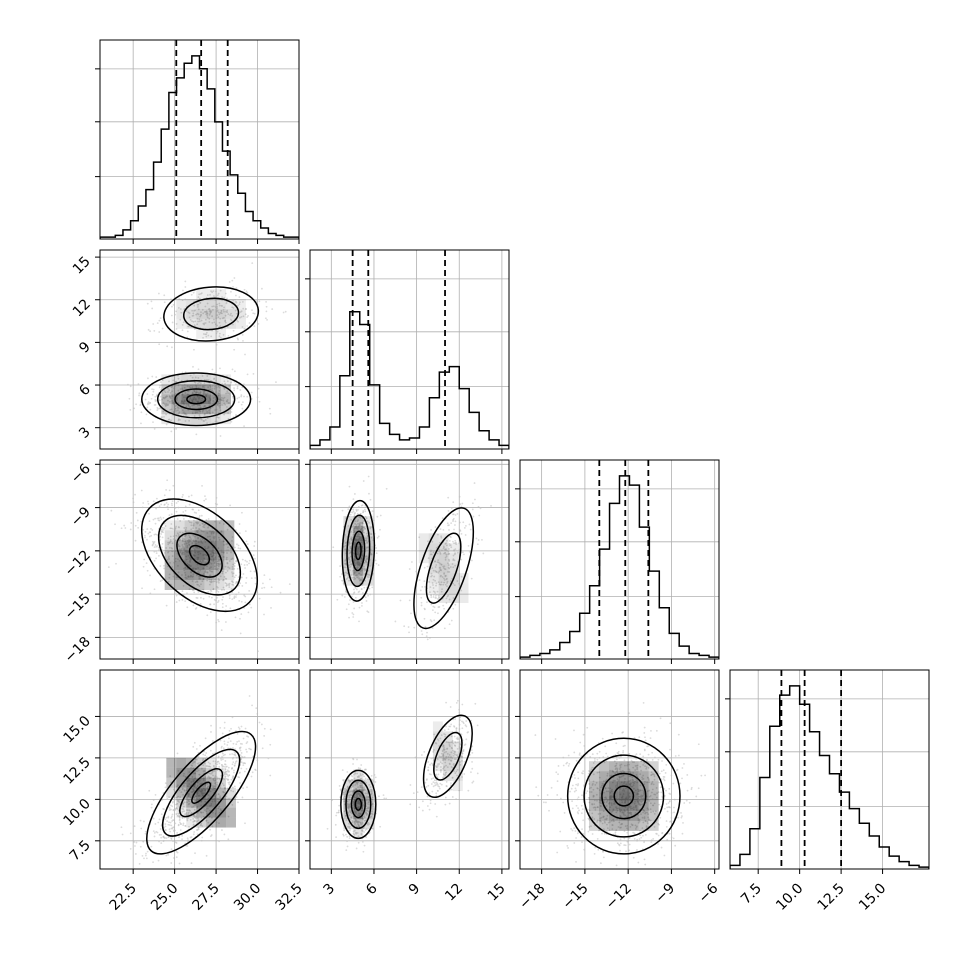  I want to click on y-tick-label: −9, so click(81, 517).